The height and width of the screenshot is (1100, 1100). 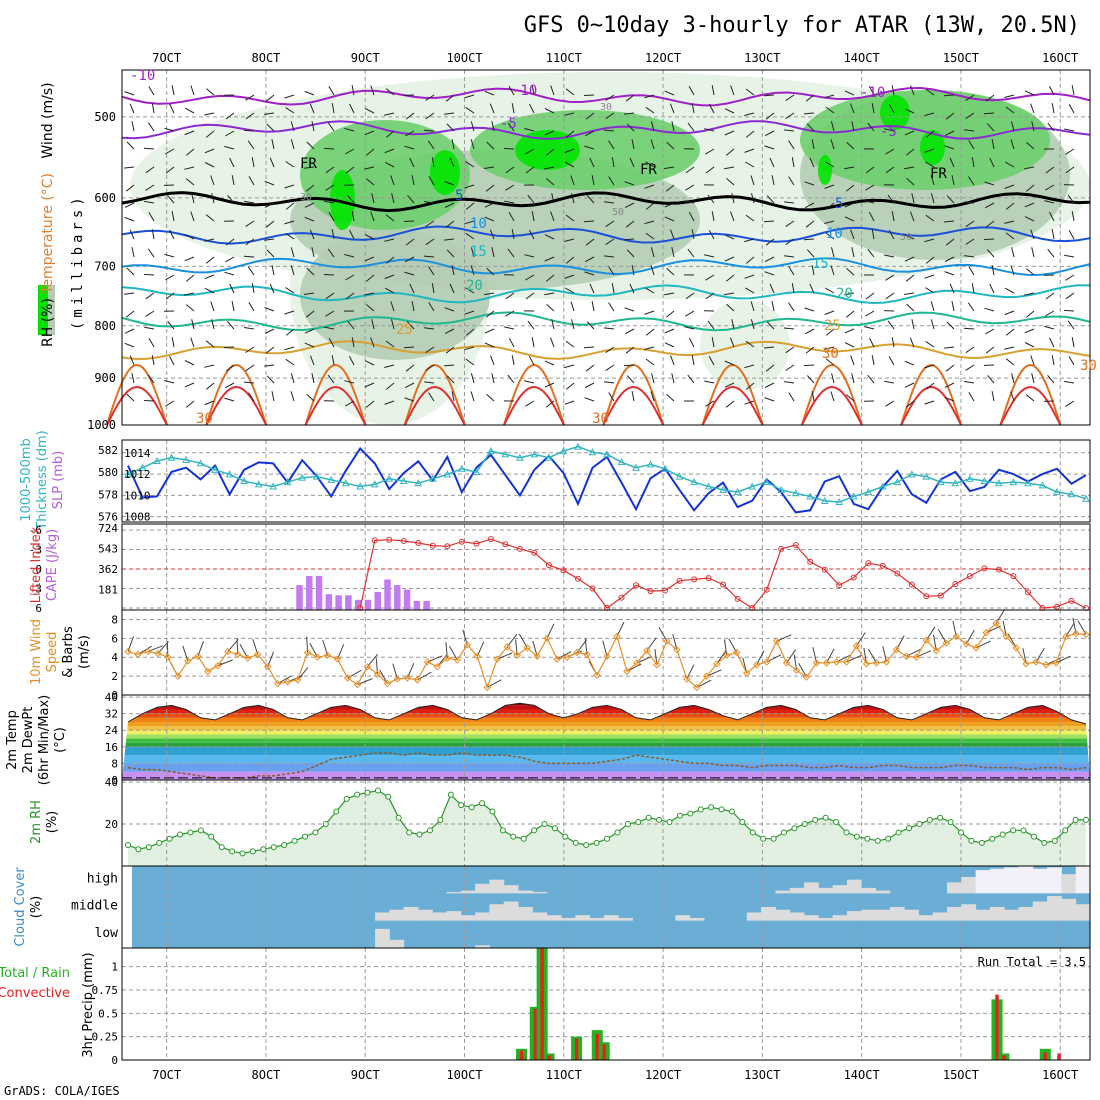 What do you see at coordinates (114, 967) in the screenshot?
I see `precip-tick-label: 1` at bounding box center [114, 967].